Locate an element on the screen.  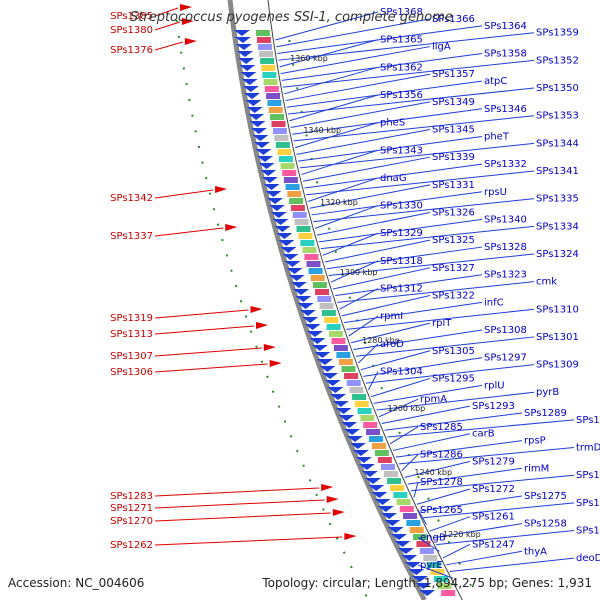
minus-gene-label: SPs1262 is located at coordinates (131, 545).